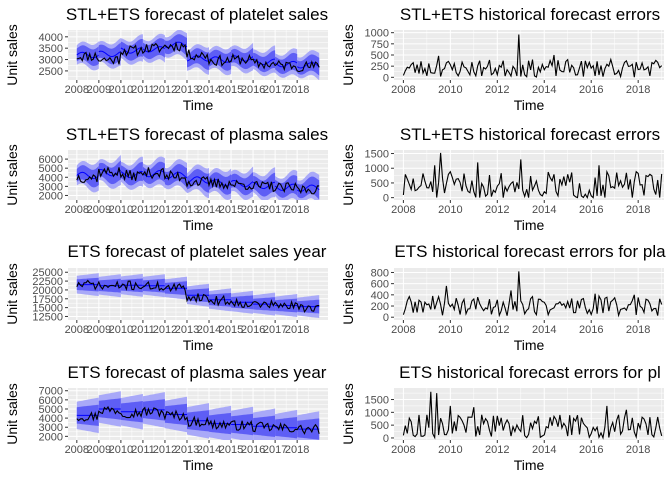 The height and width of the screenshot is (480, 672). Describe the element at coordinates (380, 56) in the screenshot. I see `y-tick-label: 500` at that location.